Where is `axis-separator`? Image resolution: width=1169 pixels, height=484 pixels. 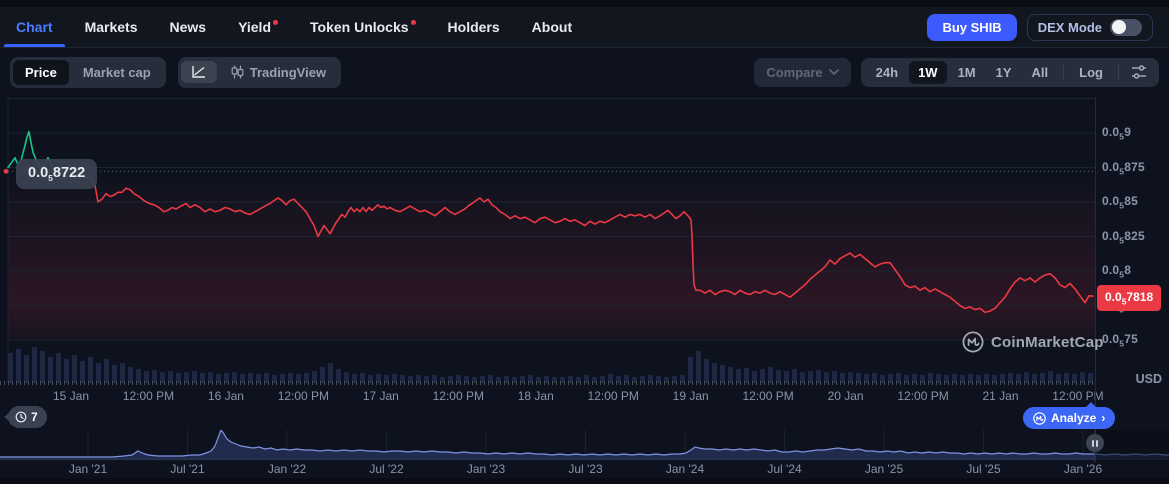 axis-separator is located at coordinates (1095, 278).